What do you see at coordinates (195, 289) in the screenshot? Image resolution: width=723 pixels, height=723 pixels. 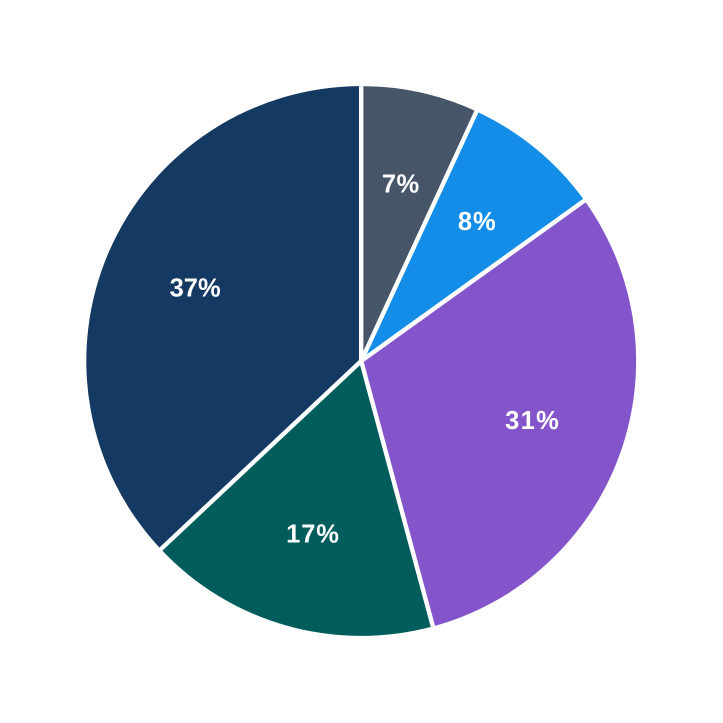 I see `svg-text: 37%` at bounding box center [195, 289].